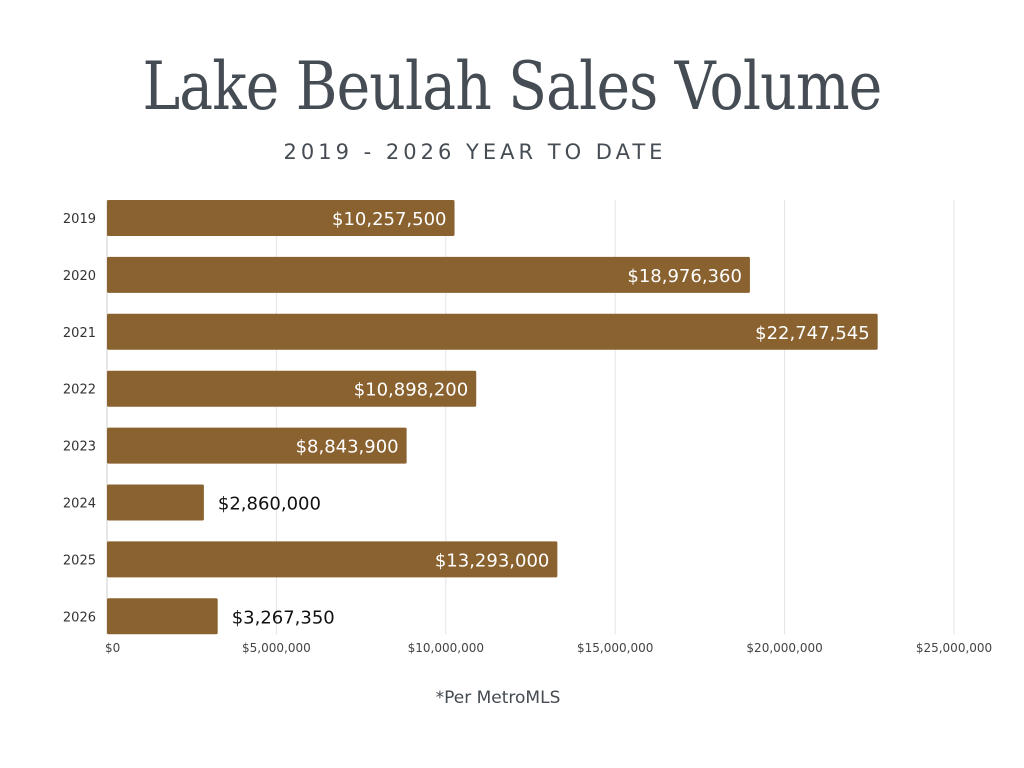  I want to click on data-label: $22,747,545, so click(812, 333).